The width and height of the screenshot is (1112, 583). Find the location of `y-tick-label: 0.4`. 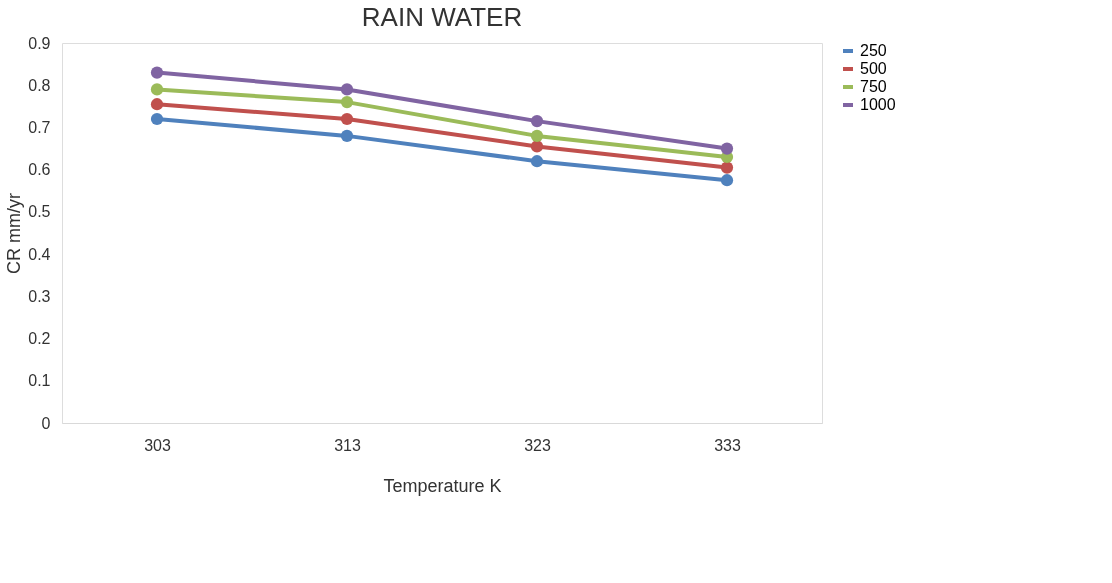

y-tick-label: 0.4 is located at coordinates (39, 254).